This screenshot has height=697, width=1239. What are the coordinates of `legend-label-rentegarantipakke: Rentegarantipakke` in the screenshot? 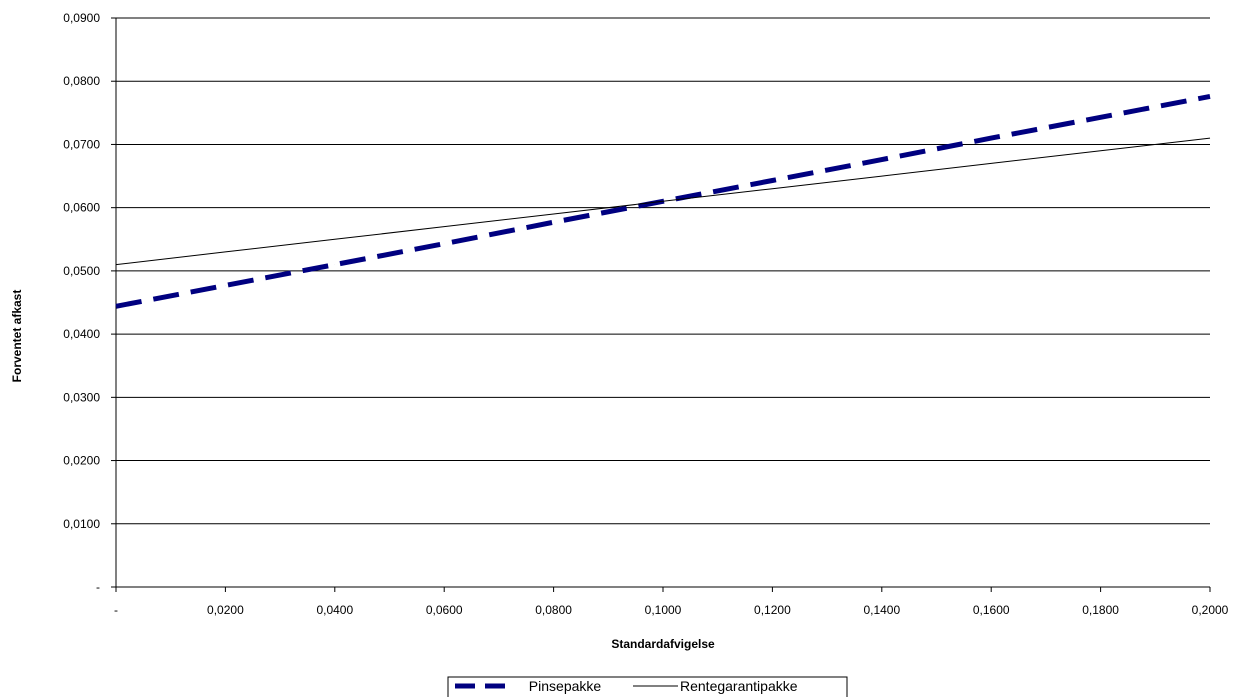 It's located at (739, 686).